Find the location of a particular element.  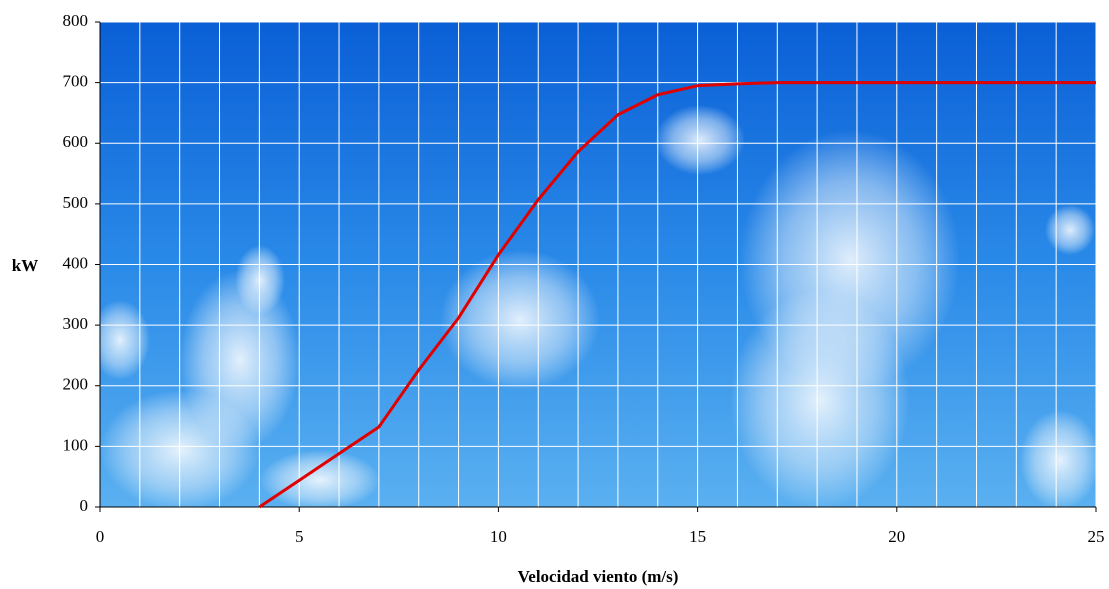

y-tick-label: 0 is located at coordinates (84, 505).